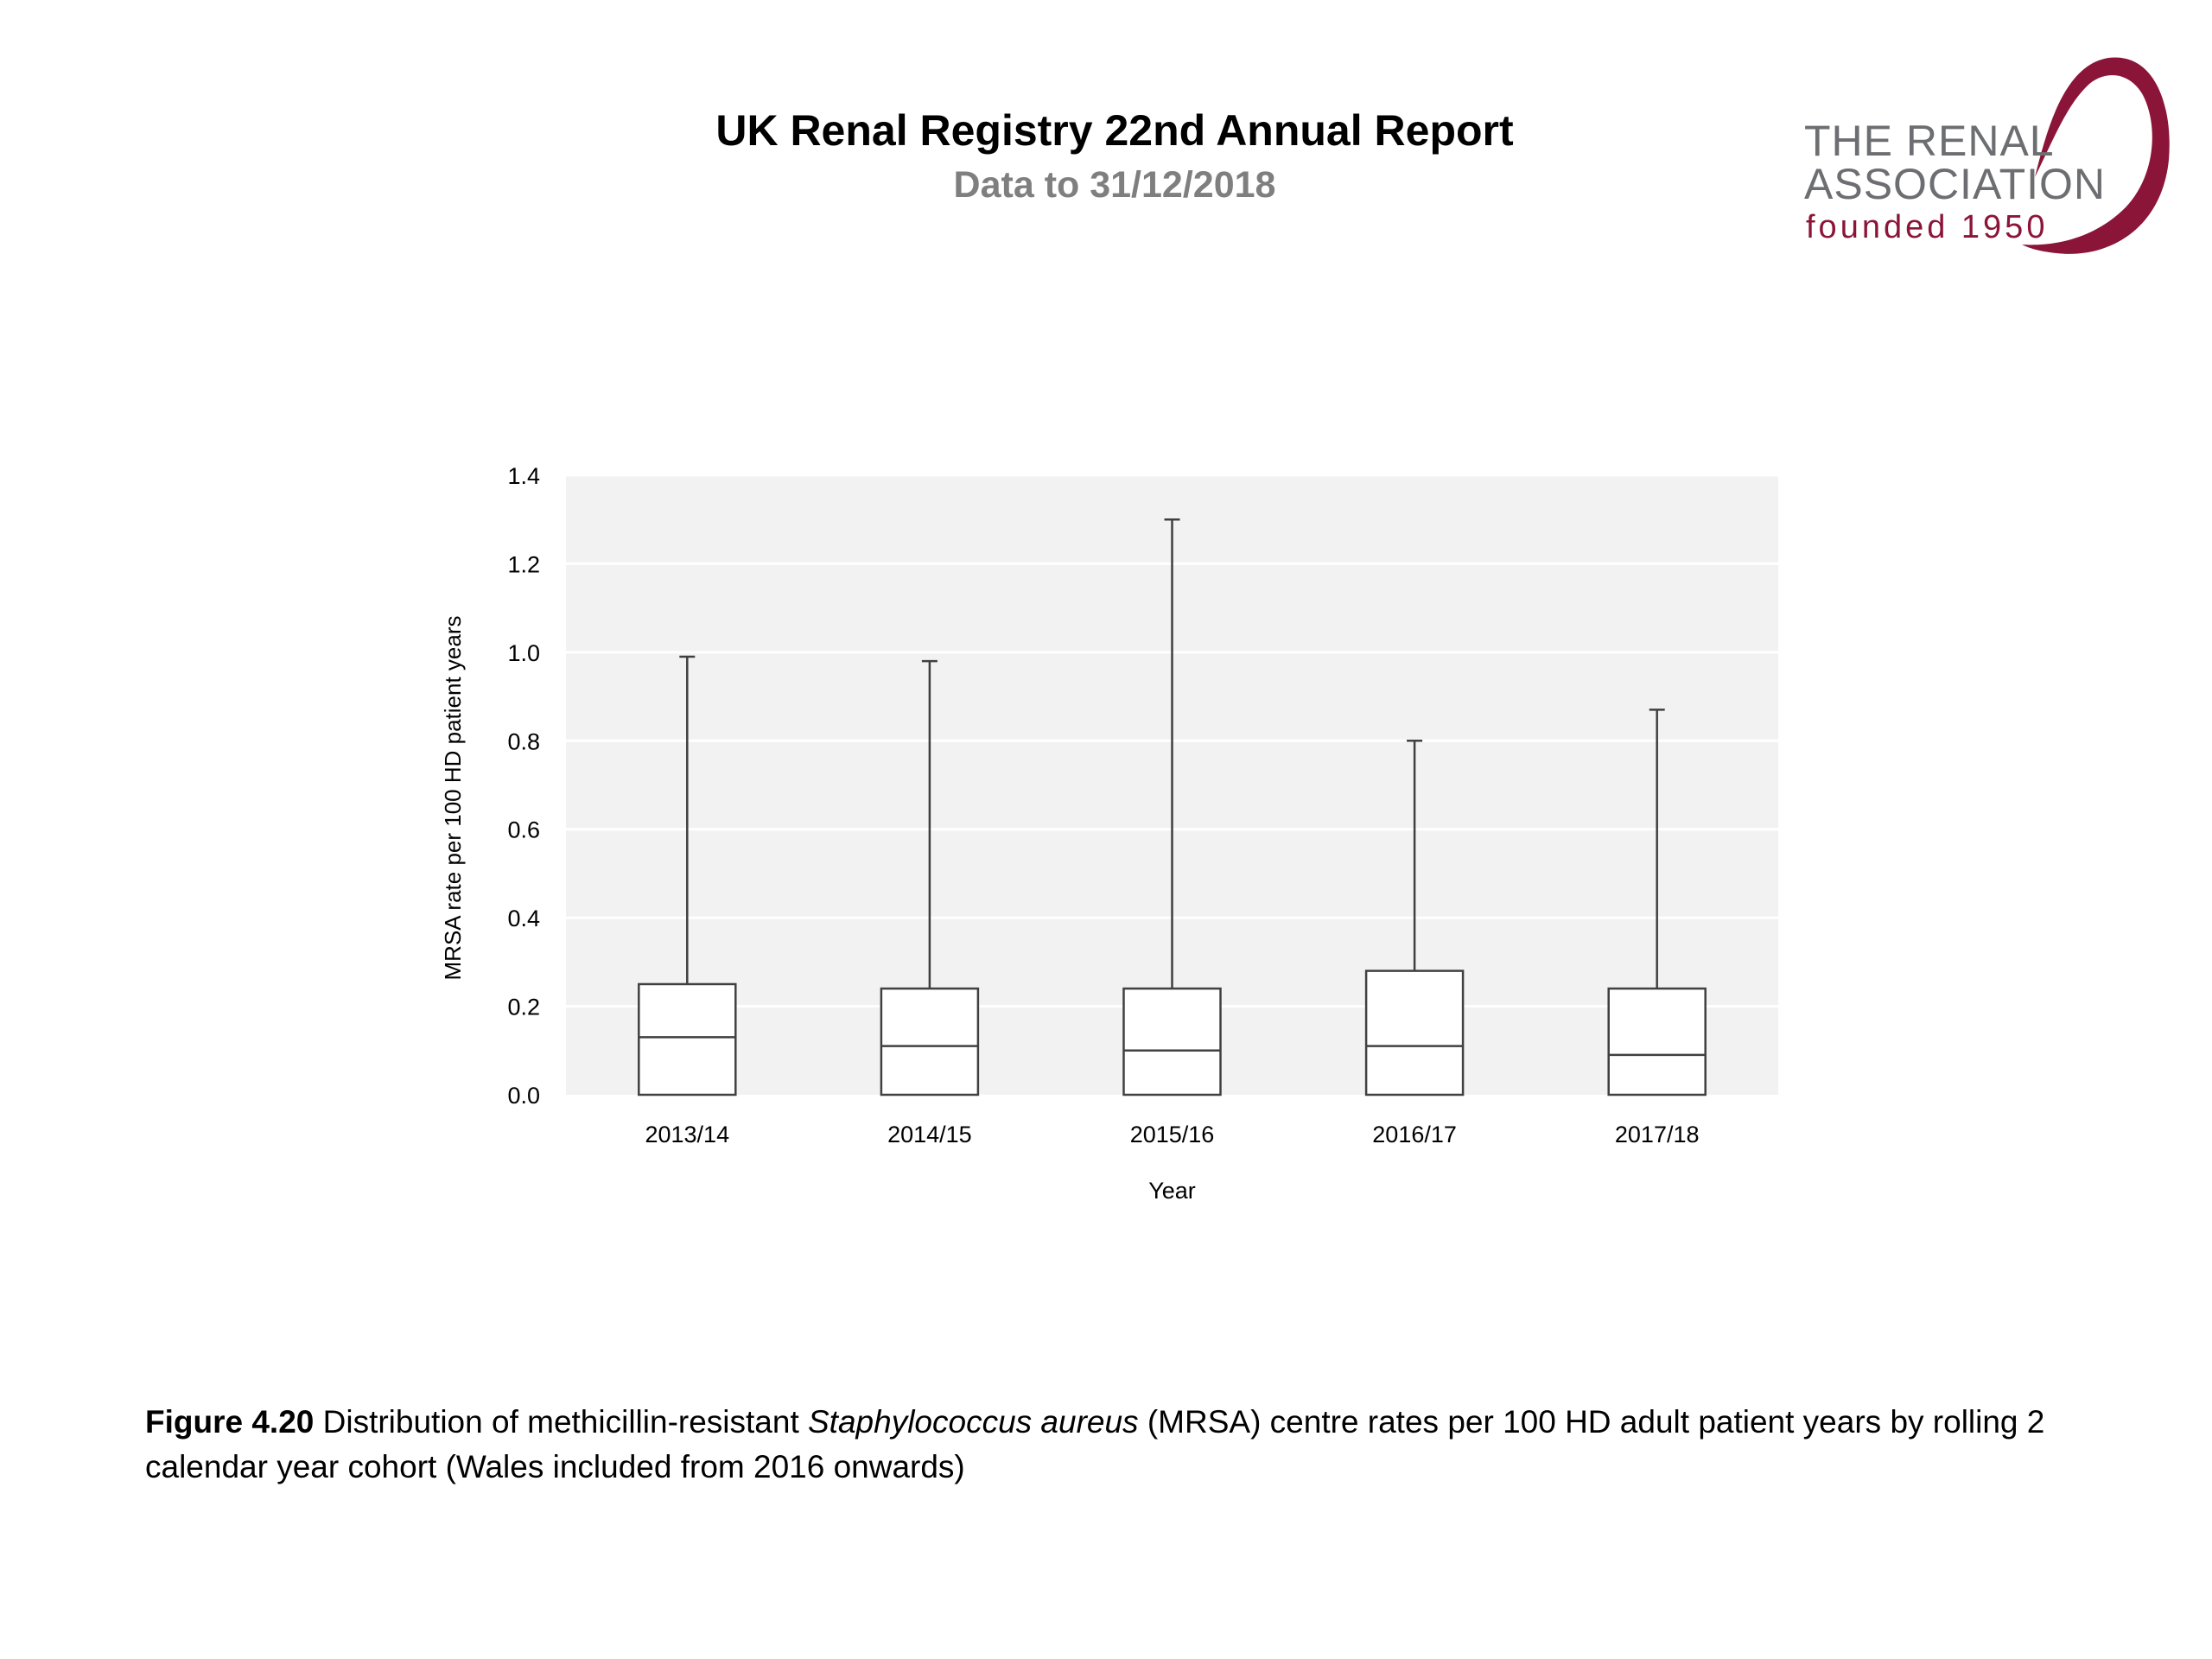 The height and width of the screenshot is (1659, 2212). Describe the element at coordinates (523, 564) in the screenshot. I see `y-tick-label-6: 1.2` at that location.